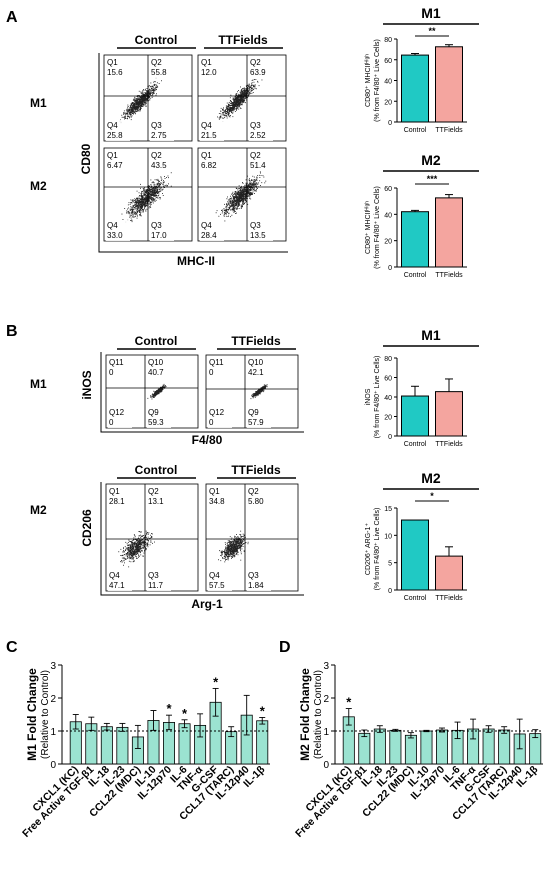 The height and width of the screenshot is (878, 550). What do you see at coordinates (415, 444) in the screenshot?
I see `chart-b-m1-xtick-label-0: Control` at bounding box center [415, 444].